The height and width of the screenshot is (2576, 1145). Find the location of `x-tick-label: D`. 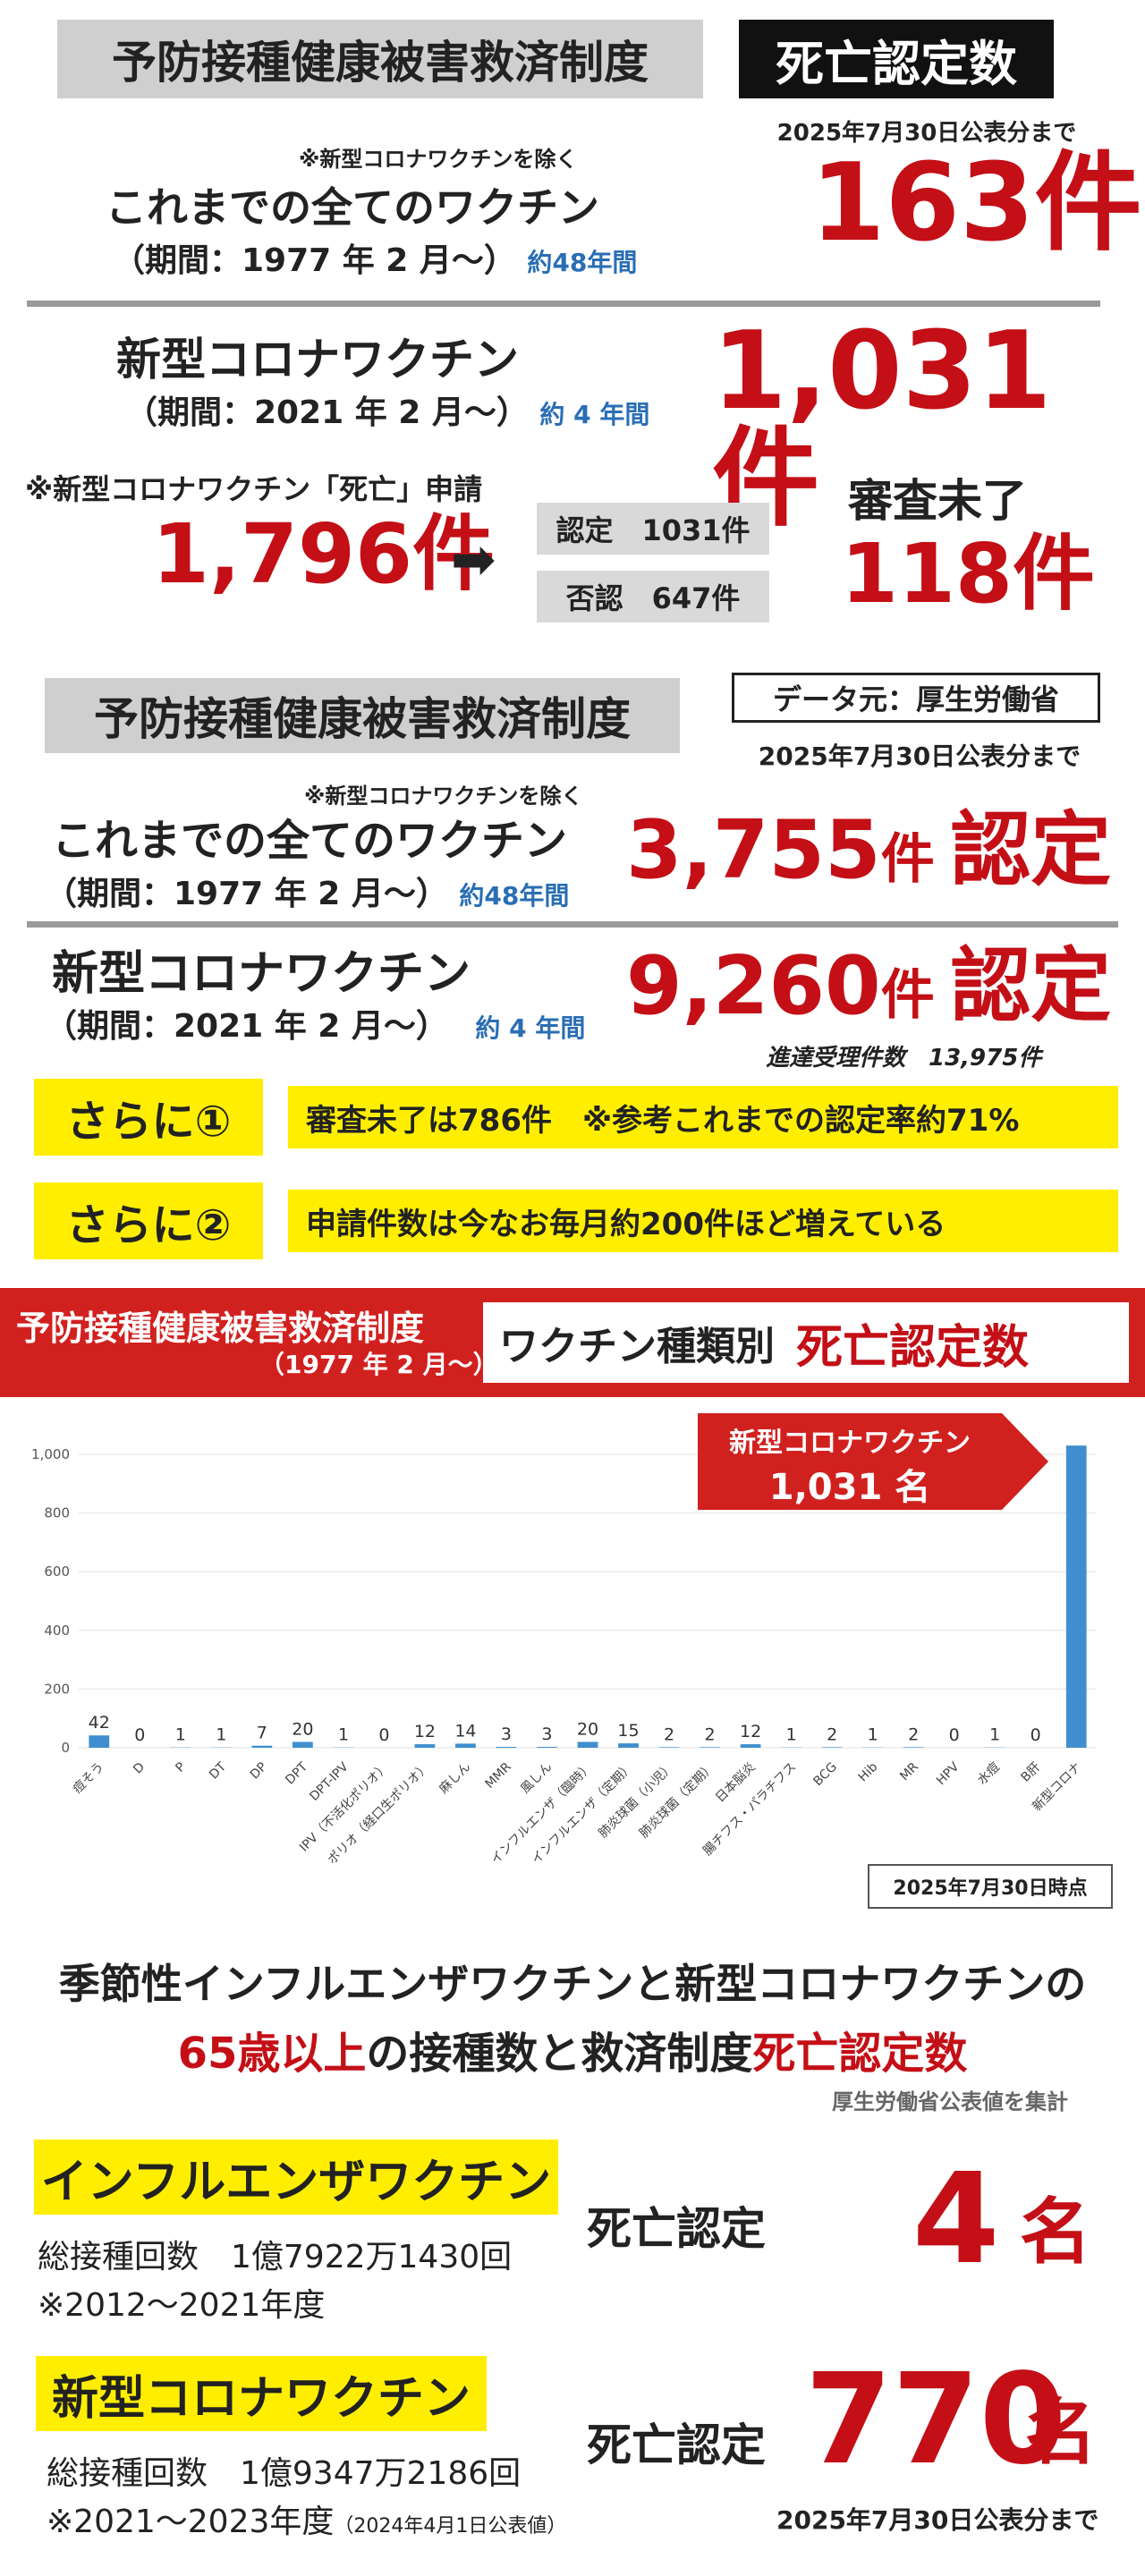

x-tick-label: D is located at coordinates (139, 1768).